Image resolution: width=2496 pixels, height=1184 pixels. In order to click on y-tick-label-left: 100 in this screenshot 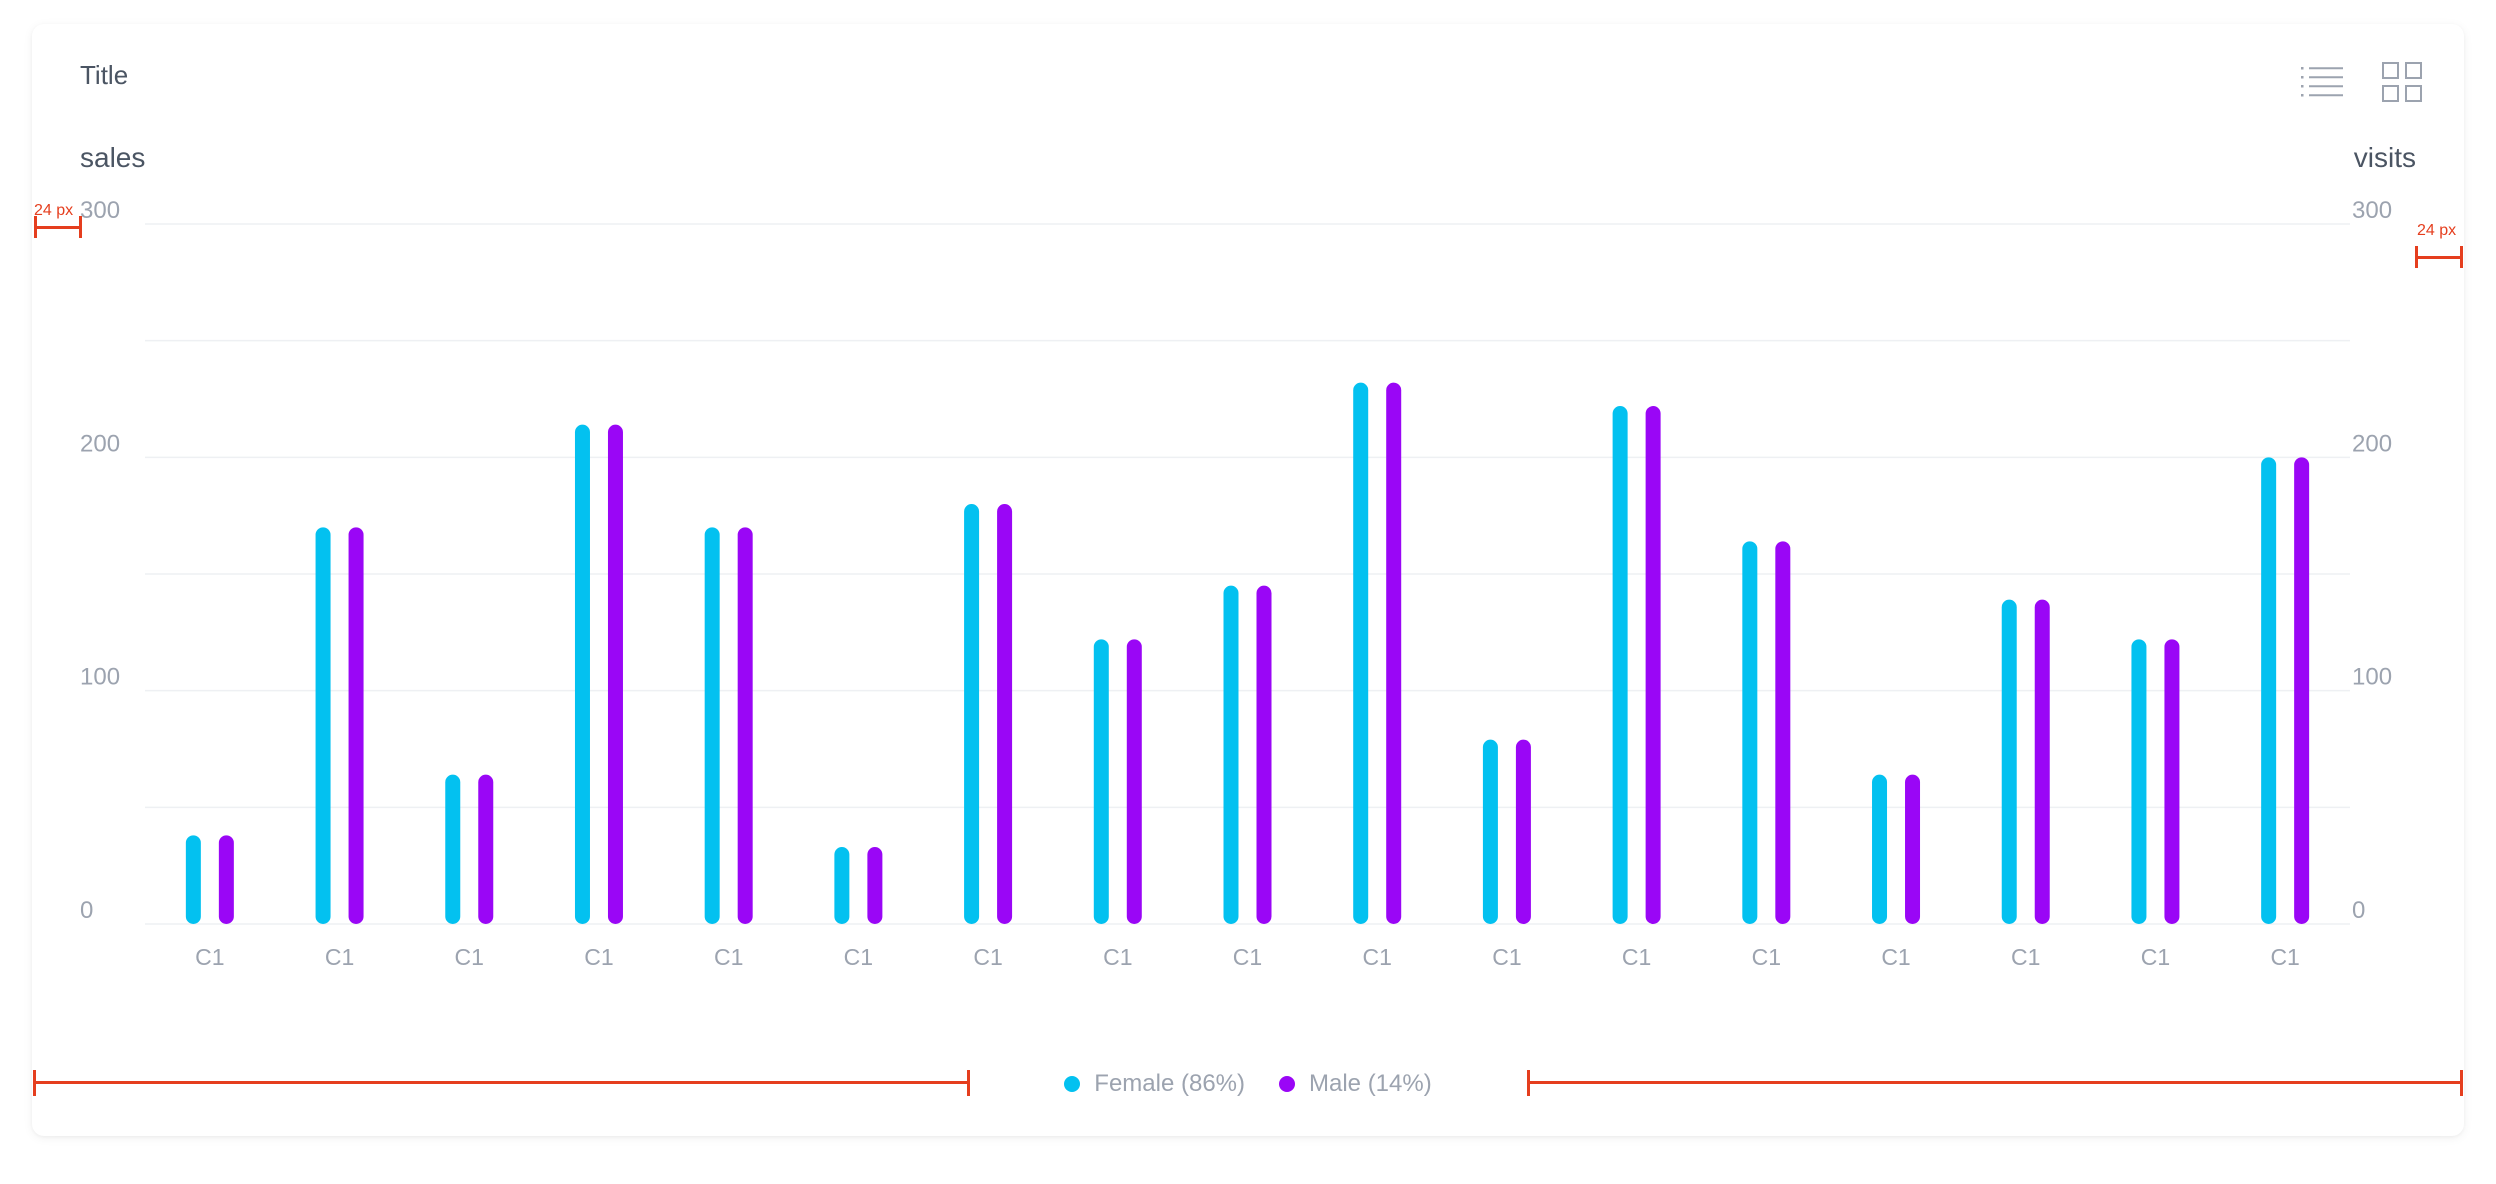, I will do `click(100, 677)`.